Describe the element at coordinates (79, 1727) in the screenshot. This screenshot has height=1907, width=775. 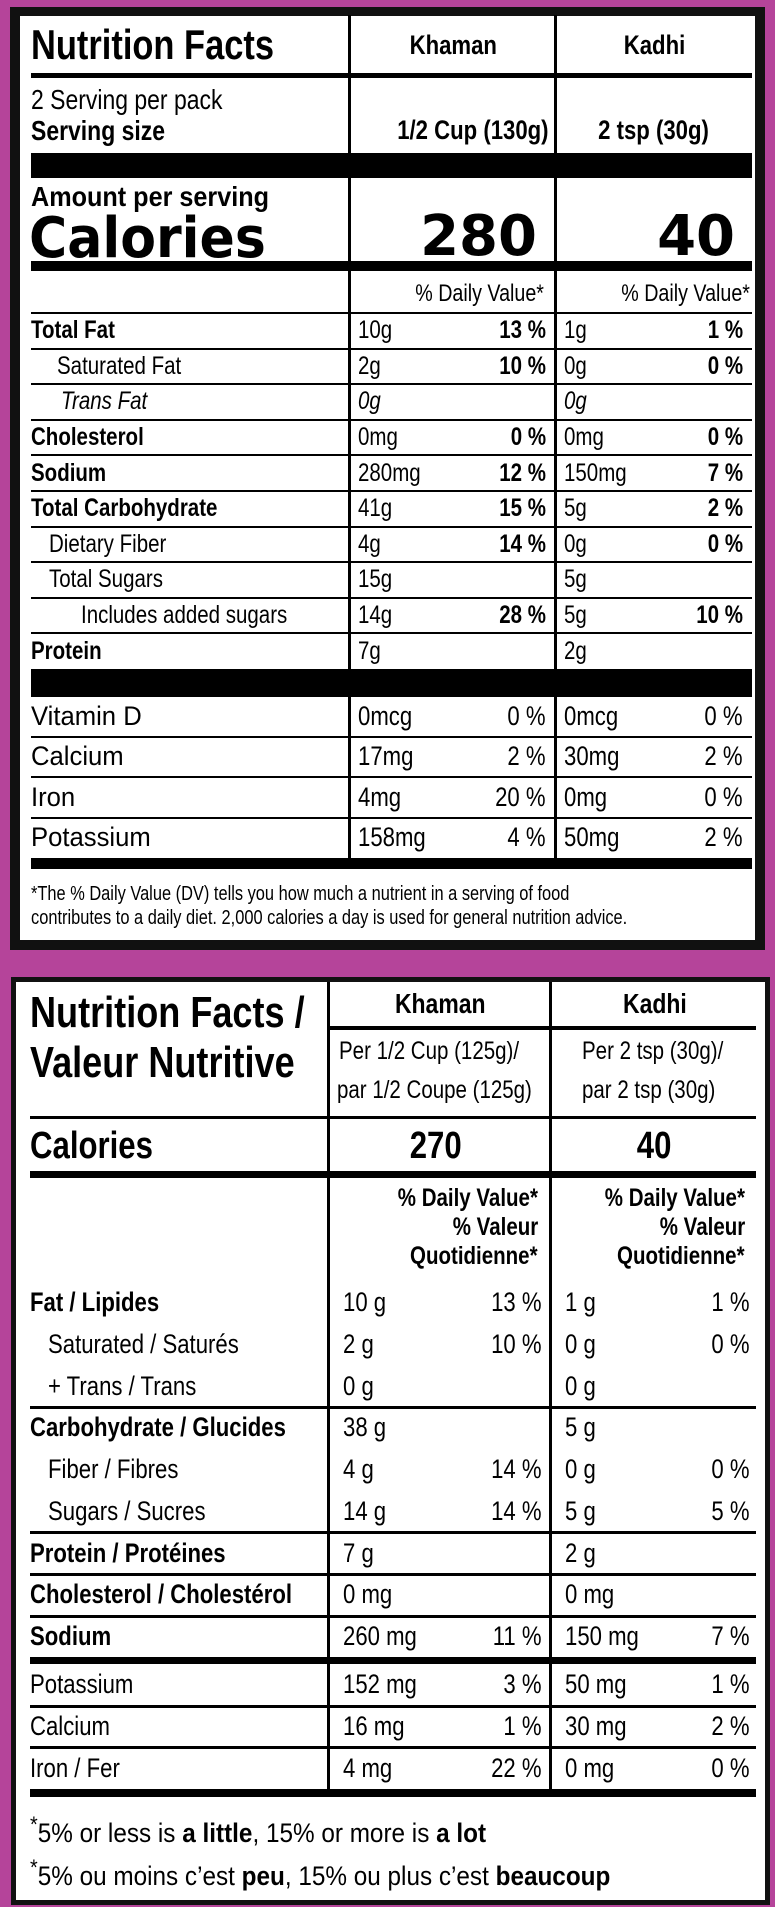
I see `nutrient-label: Calcium` at that location.